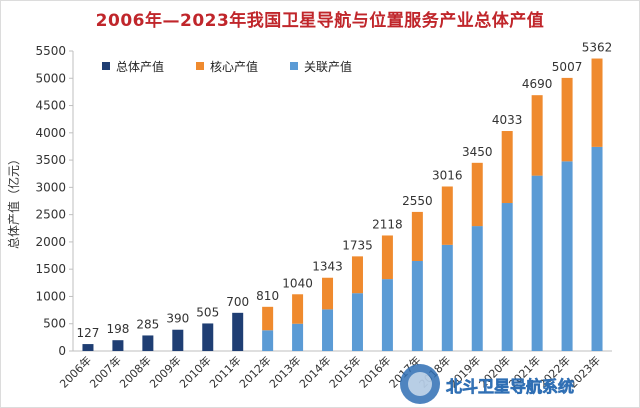 The height and width of the screenshot is (408, 640). I want to click on data-label: 390, so click(177, 319).